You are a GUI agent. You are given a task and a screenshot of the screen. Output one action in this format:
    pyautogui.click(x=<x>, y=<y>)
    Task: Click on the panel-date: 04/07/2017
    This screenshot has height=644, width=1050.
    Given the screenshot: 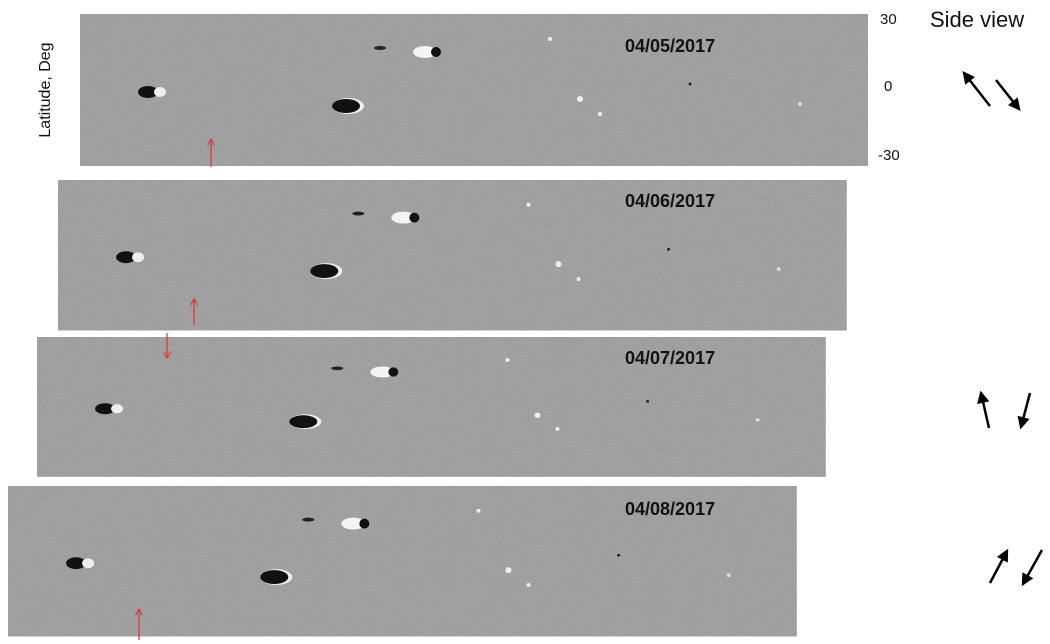 What is the action you would take?
    pyautogui.click(x=670, y=358)
    